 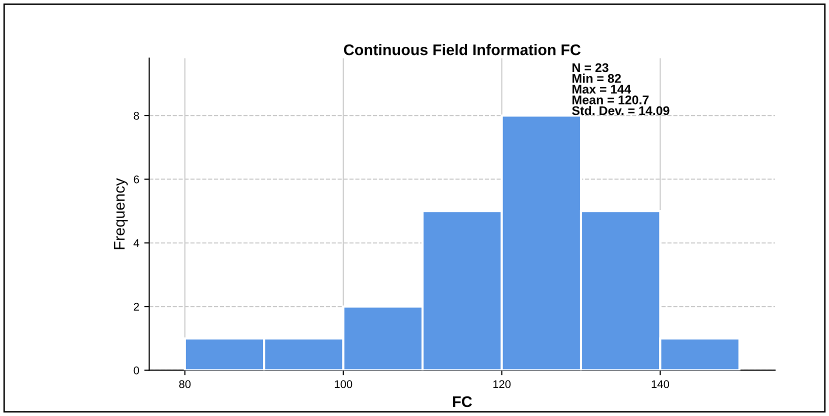 What do you see at coordinates (137, 116) in the screenshot?
I see `y-tick-label: 8` at bounding box center [137, 116].